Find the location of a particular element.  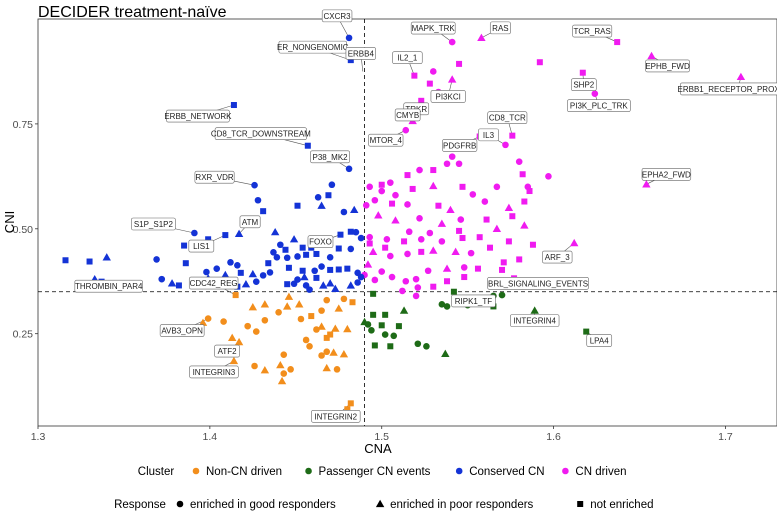

x-tick-label: 1.7 is located at coordinates (725, 437).